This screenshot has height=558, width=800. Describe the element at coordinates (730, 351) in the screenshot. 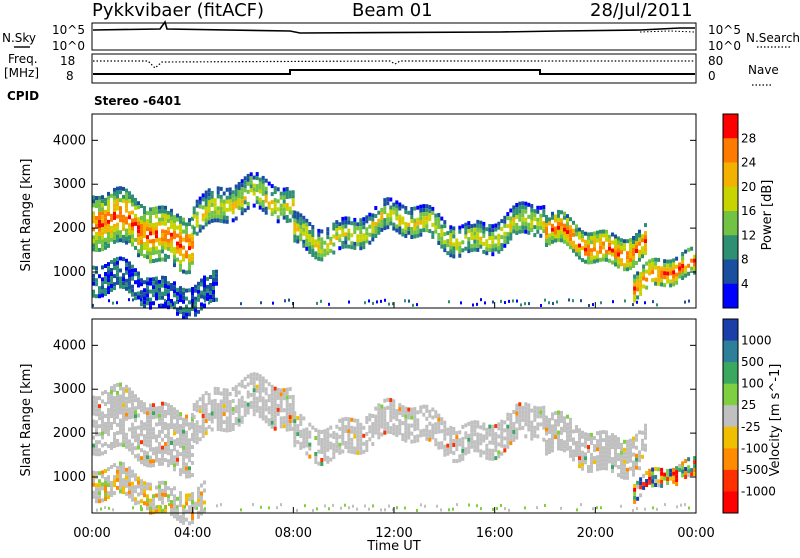

I see `colorbar-swatch` at that location.